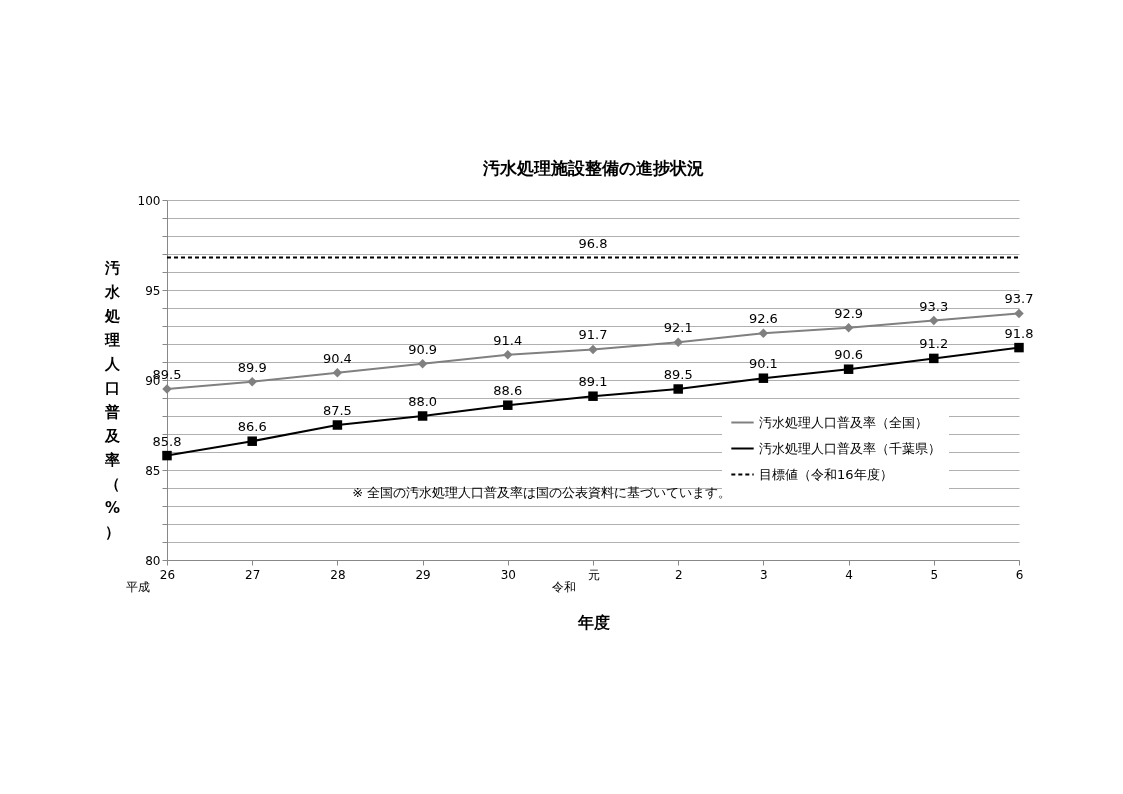  Describe the element at coordinates (763, 319) in the screenshot. I see `data-label: 92.6` at that location.